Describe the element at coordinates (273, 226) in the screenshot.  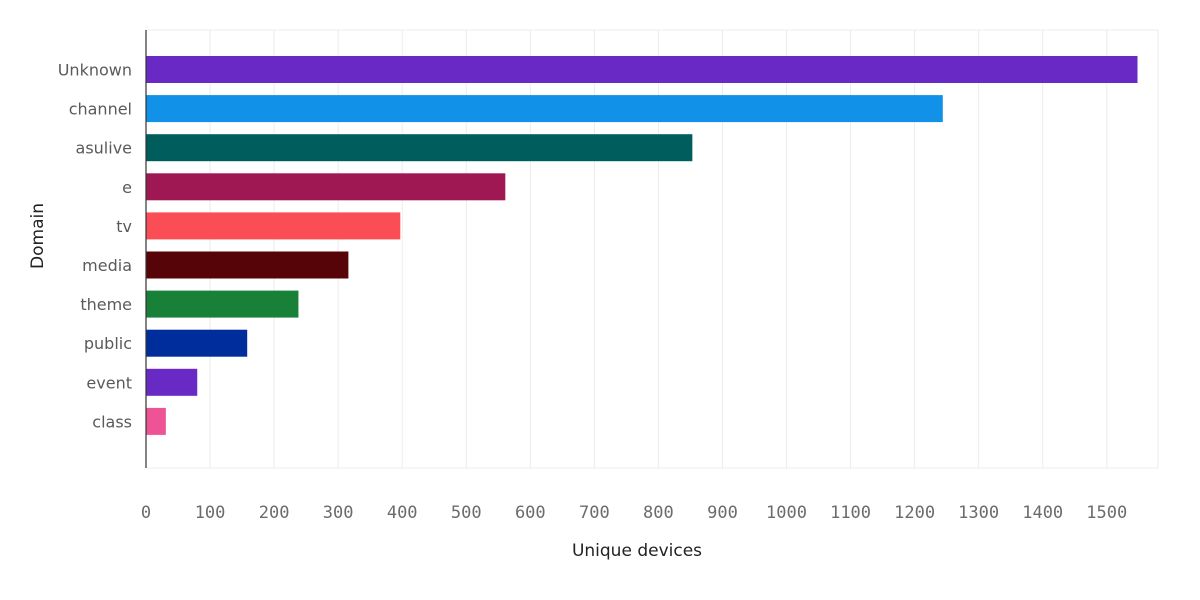
I see `bar-tv` at that location.